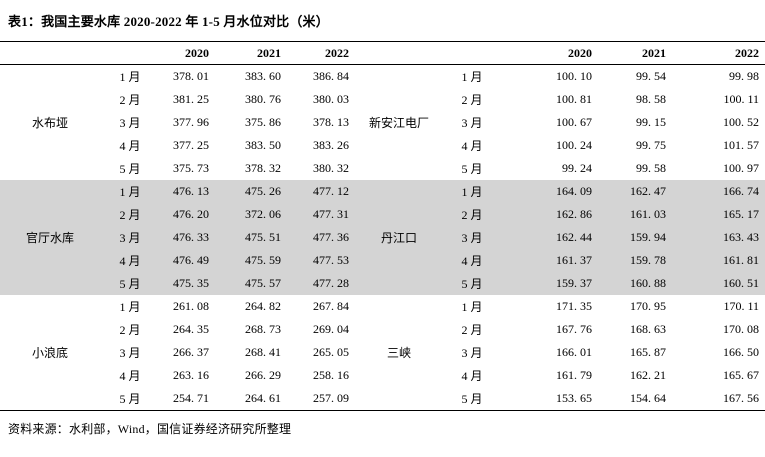  What do you see at coordinates (187, 214) in the screenshot?
I see `value-cell: 476. 20` at bounding box center [187, 214].